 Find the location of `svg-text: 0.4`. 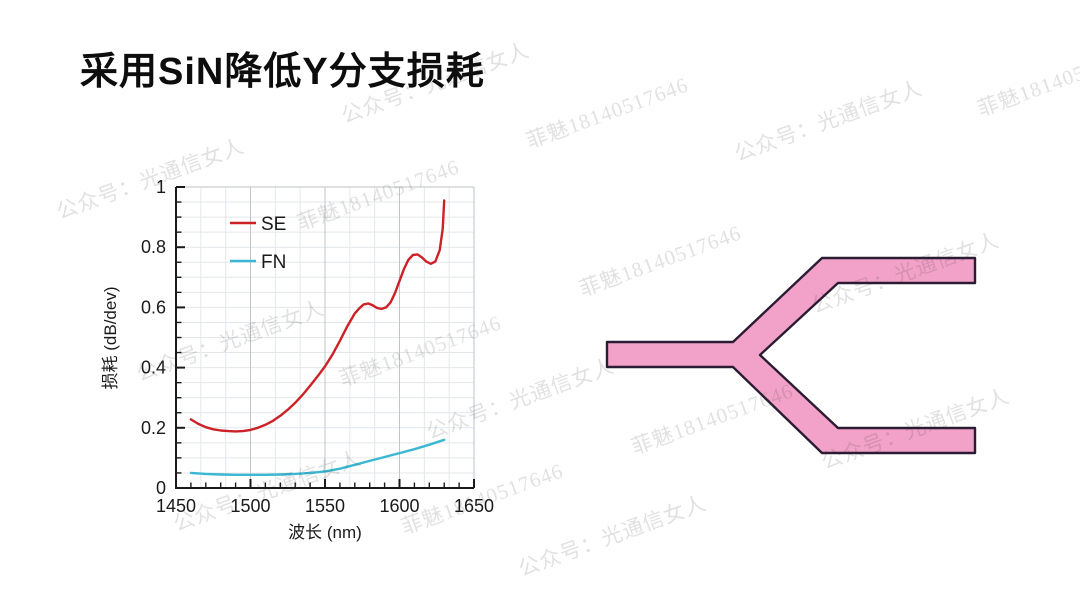

svg-text: 0.4 is located at coordinates (153, 368).